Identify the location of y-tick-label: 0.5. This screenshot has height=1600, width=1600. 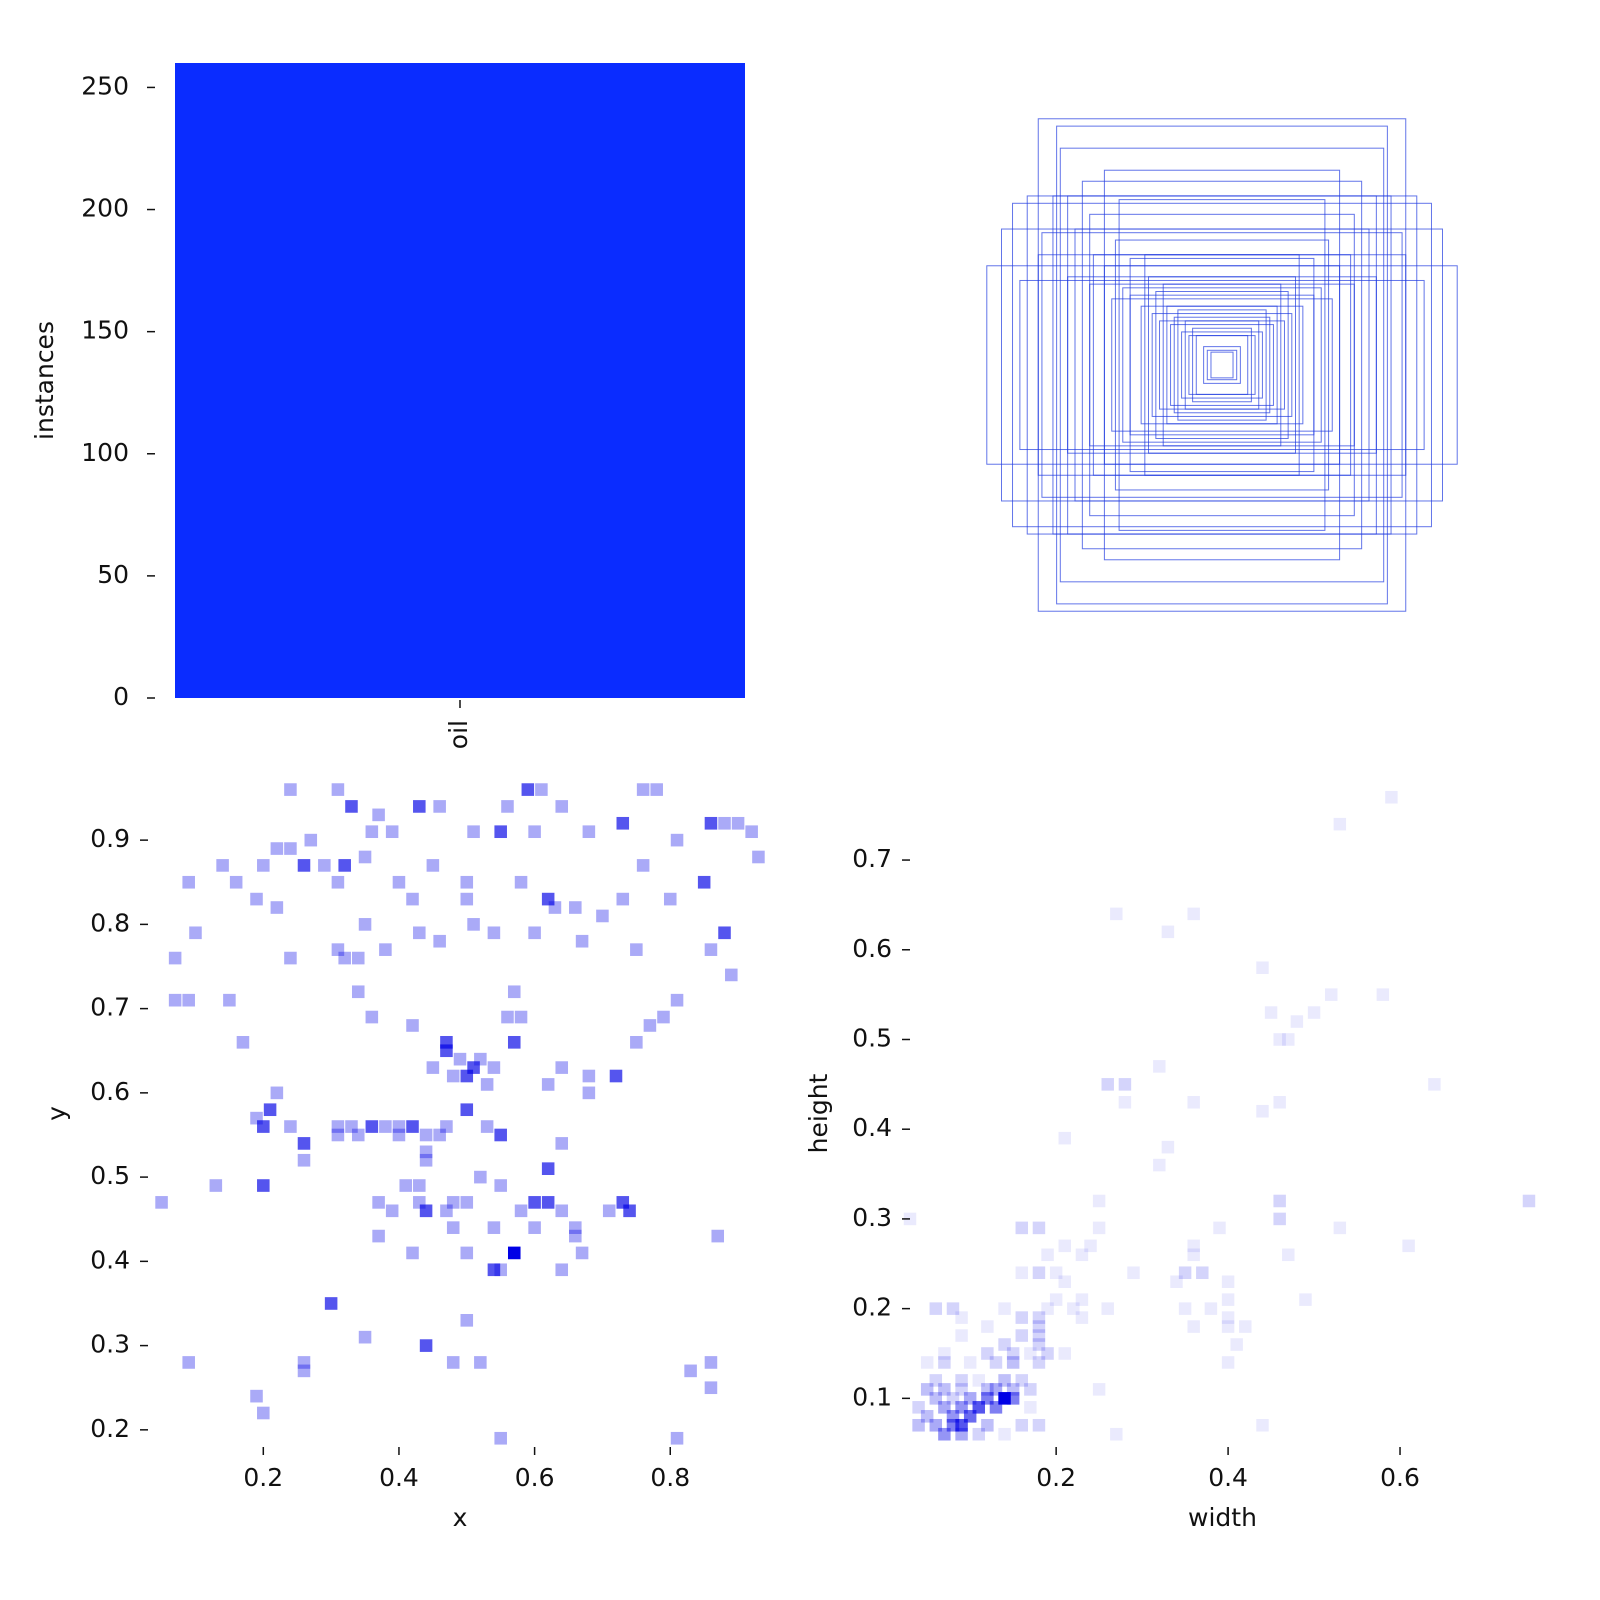
(110, 1175).